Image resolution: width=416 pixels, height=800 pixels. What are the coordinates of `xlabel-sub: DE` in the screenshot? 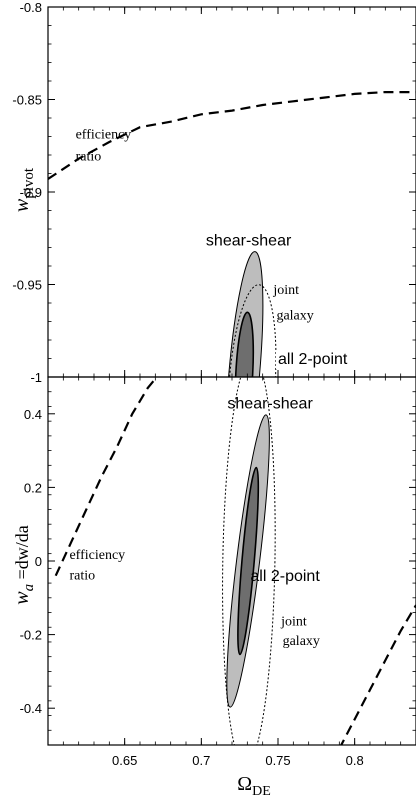 It's located at (261, 791).